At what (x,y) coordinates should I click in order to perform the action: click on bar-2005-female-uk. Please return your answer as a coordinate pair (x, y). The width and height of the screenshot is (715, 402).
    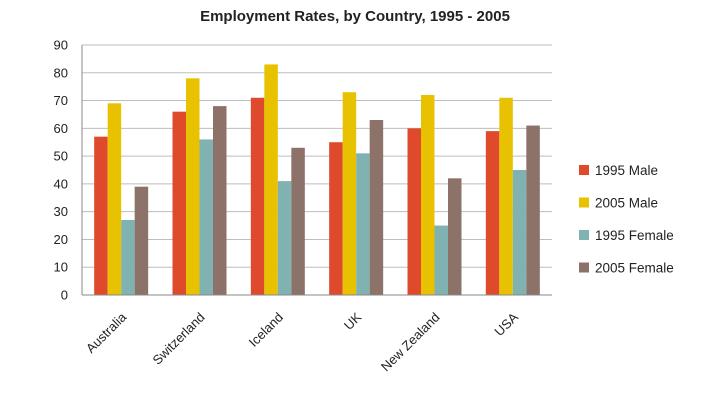
    Looking at the image, I should click on (376, 207).